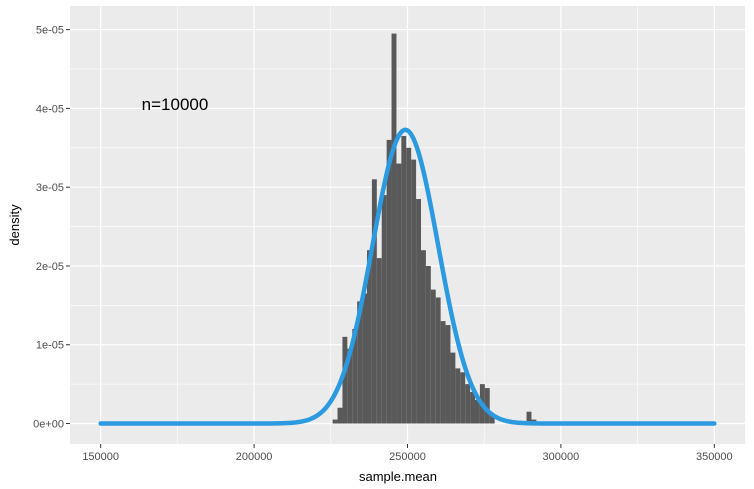 This screenshot has width=754, height=489. Describe the element at coordinates (398, 476) in the screenshot. I see `x-axis-title: sample.mean` at that location.